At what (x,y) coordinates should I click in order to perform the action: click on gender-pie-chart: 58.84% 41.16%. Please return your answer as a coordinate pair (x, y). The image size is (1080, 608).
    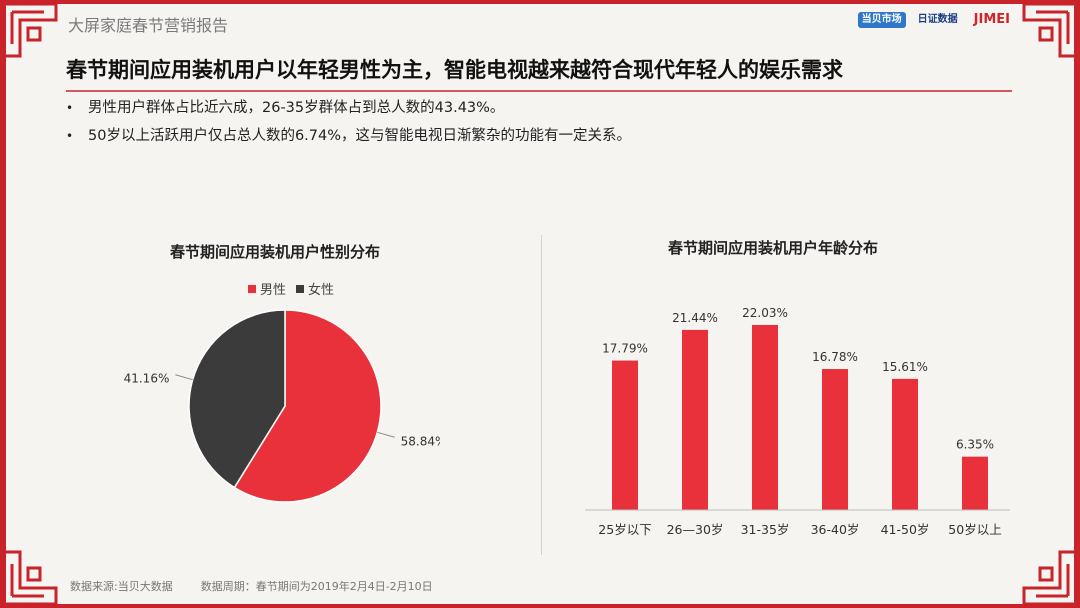
    Looking at the image, I should click on (282, 406).